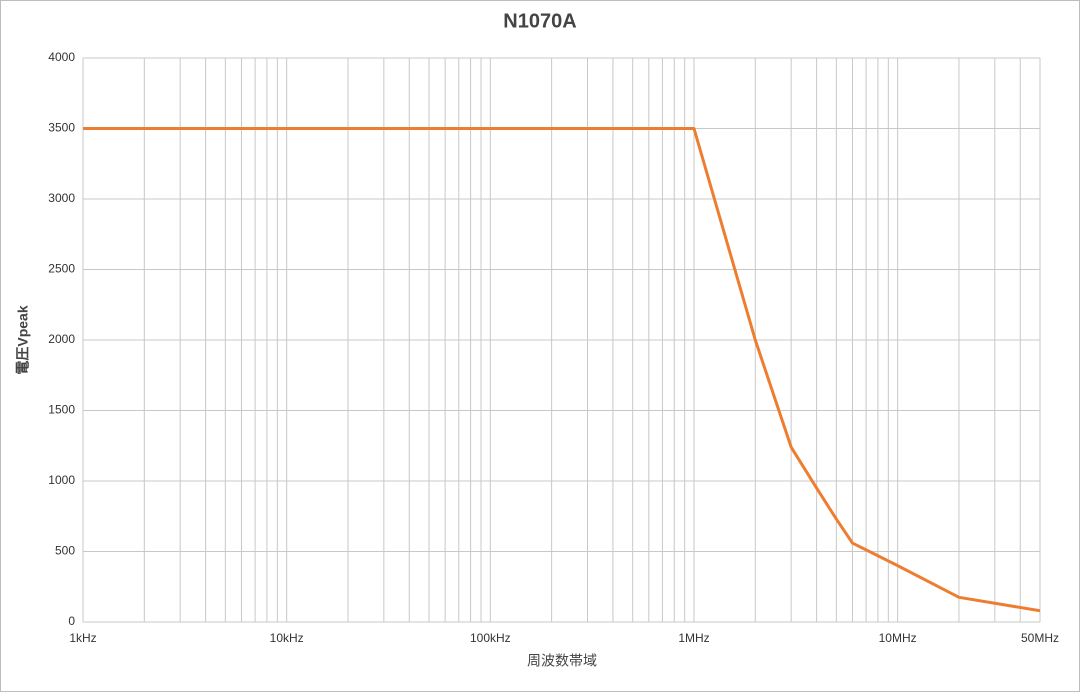 The image size is (1080, 692). I want to click on x-tick-label: 10MHz, so click(898, 638).